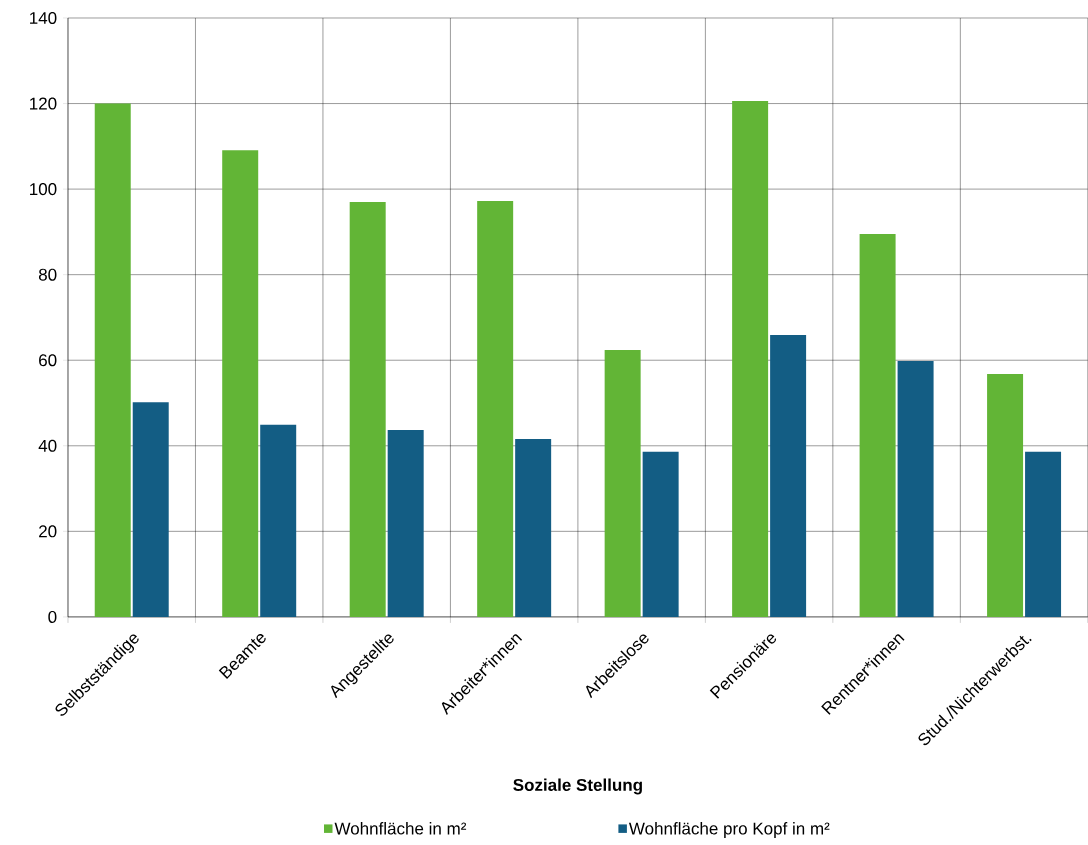 The image size is (1088, 845). Describe the element at coordinates (52, 616) in the screenshot. I see `y-tick-label: 0` at that location.